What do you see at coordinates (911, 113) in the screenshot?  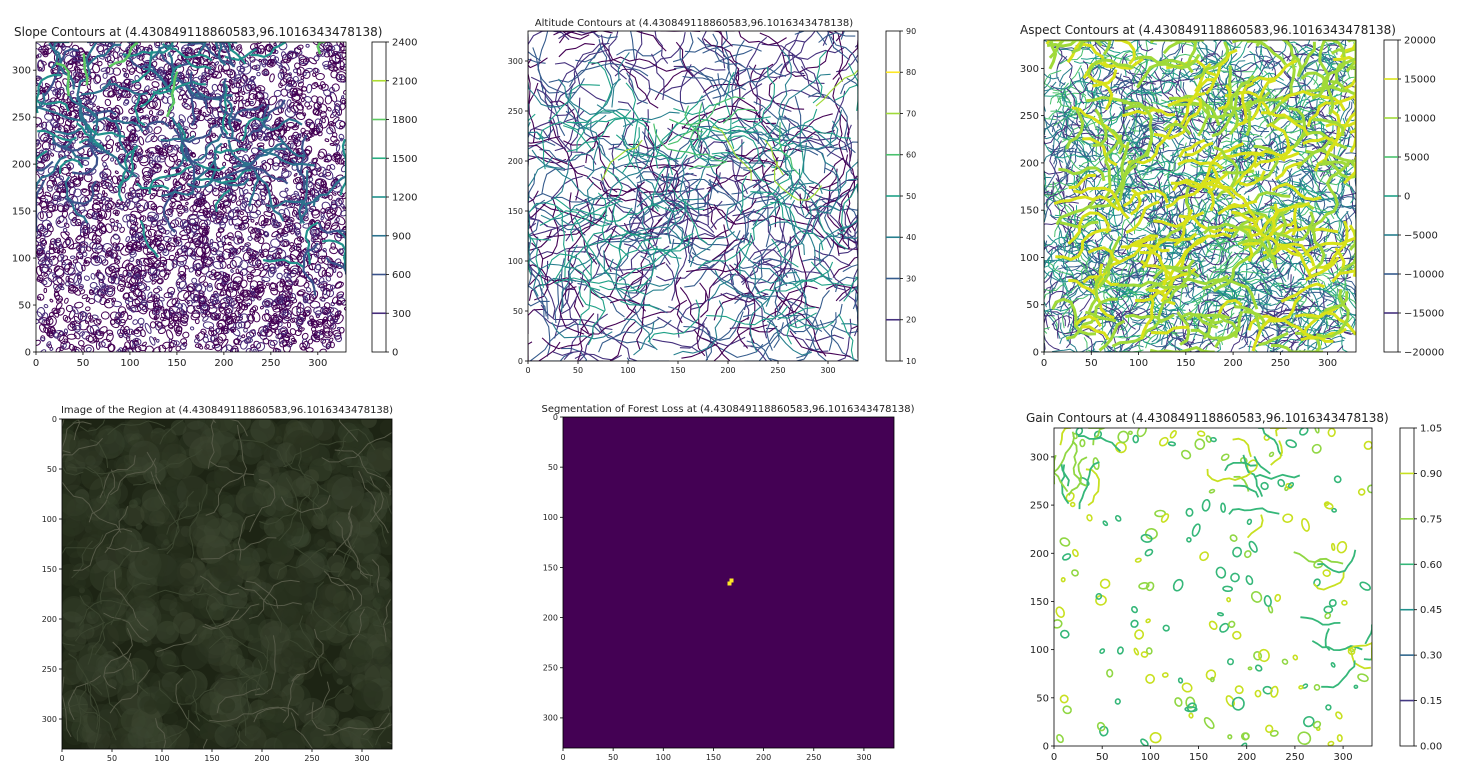 I see `colorbar-tick-label: 70` at bounding box center [911, 113].